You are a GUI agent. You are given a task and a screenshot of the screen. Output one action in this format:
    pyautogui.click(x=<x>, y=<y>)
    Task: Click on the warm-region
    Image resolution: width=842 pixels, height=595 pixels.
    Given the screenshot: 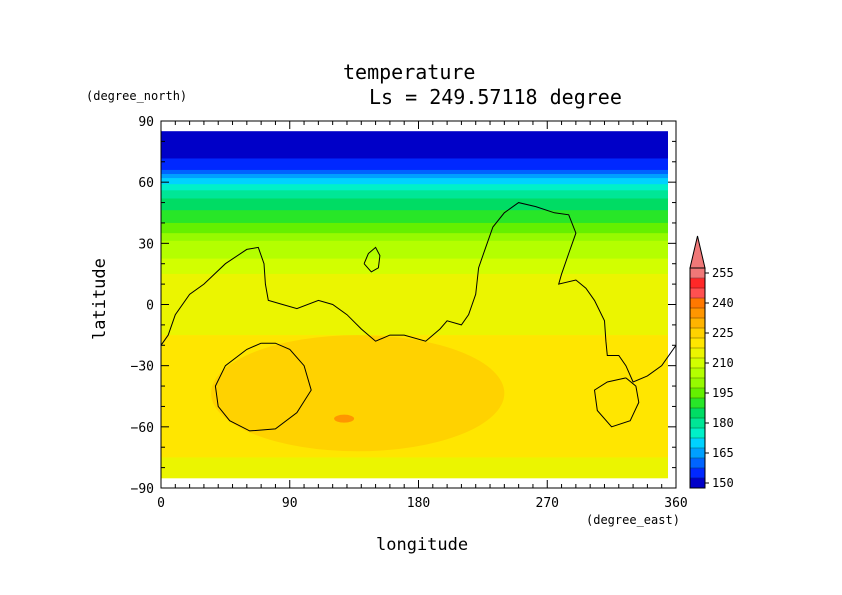 What is the action you would take?
    pyautogui.click(x=358, y=393)
    